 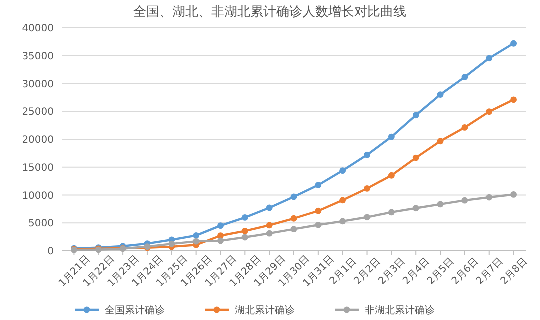 I want to click on y-tick-label: 10000, so click(x=38, y=196).